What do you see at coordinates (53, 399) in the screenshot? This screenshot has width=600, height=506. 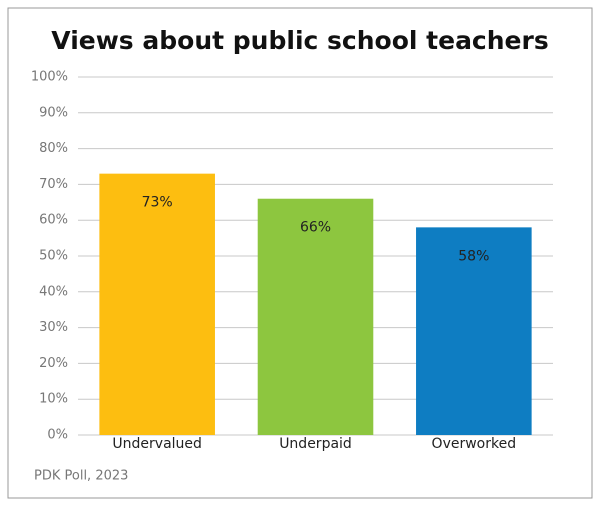 I see `y-tick-label: 10%` at bounding box center [53, 399].